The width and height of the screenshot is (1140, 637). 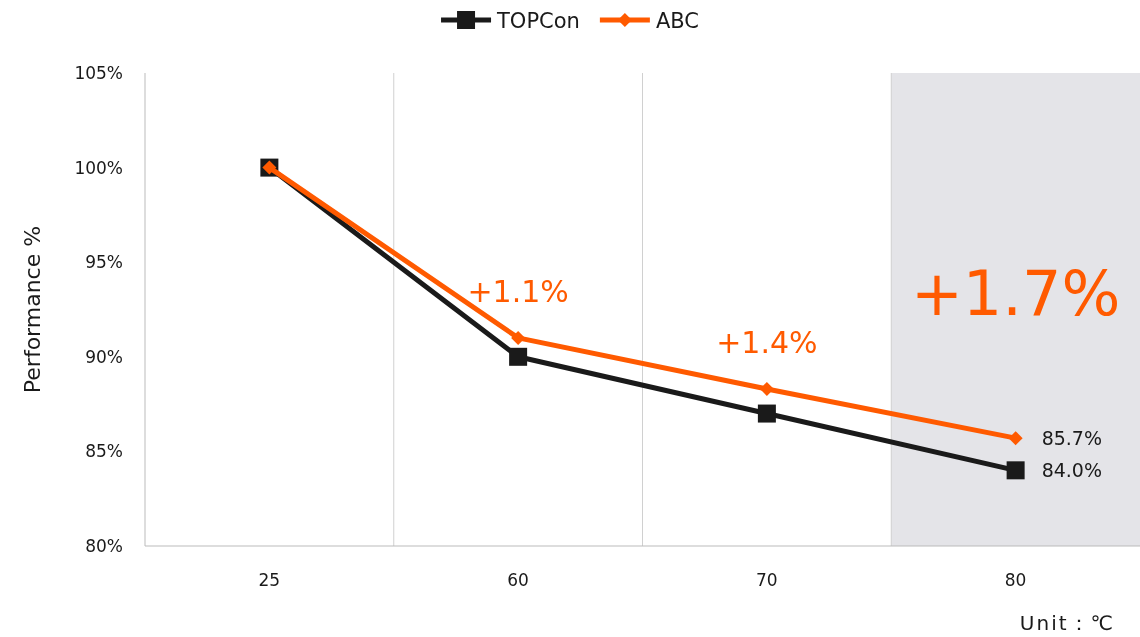 What do you see at coordinates (98, 167) in the screenshot?
I see `y-tick-label: 100%` at bounding box center [98, 167].